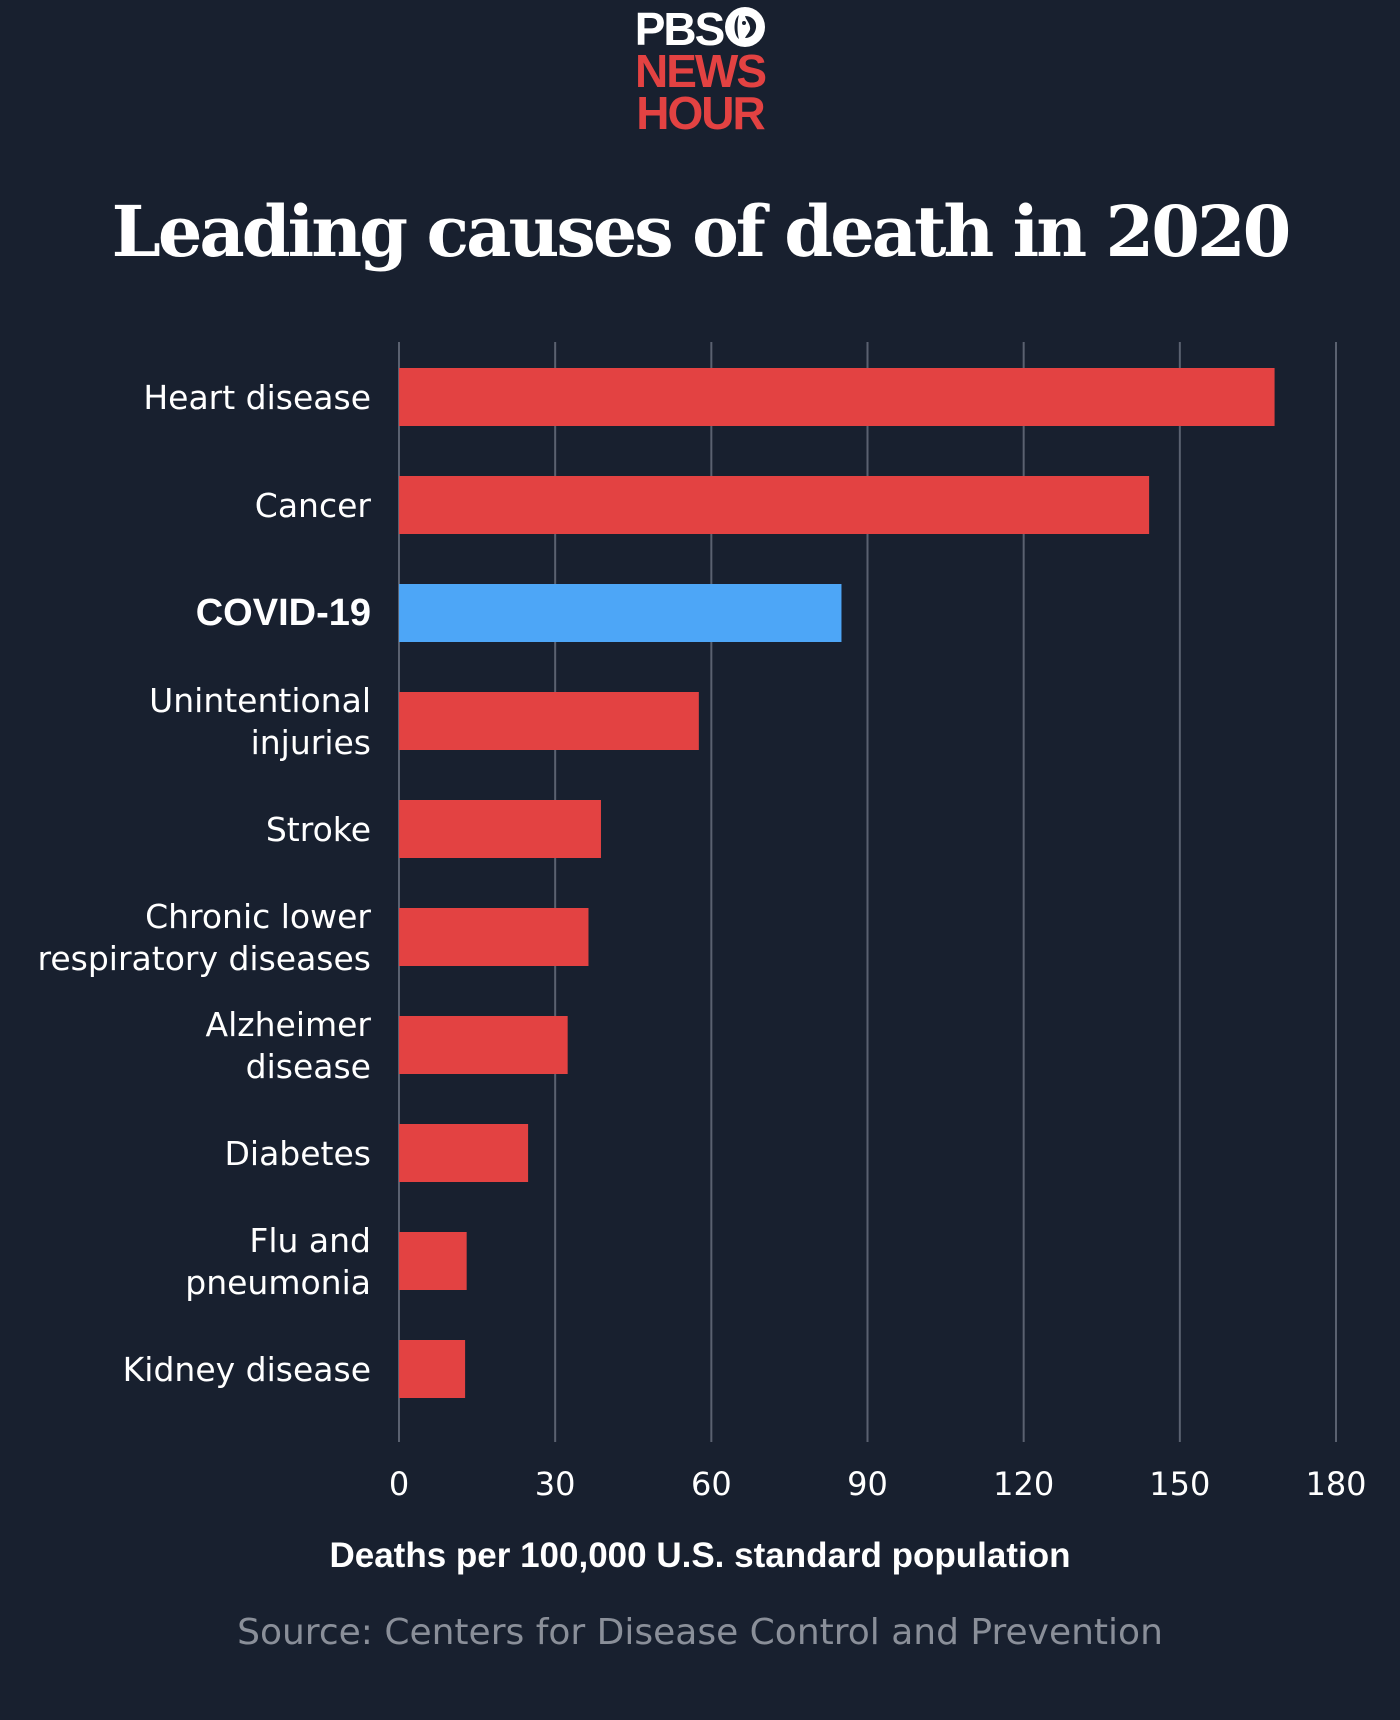 Image resolution: width=1400 pixels, height=1720 pixels. Describe the element at coordinates (308, 1066) in the screenshot. I see `category-label-line: disease` at that location.